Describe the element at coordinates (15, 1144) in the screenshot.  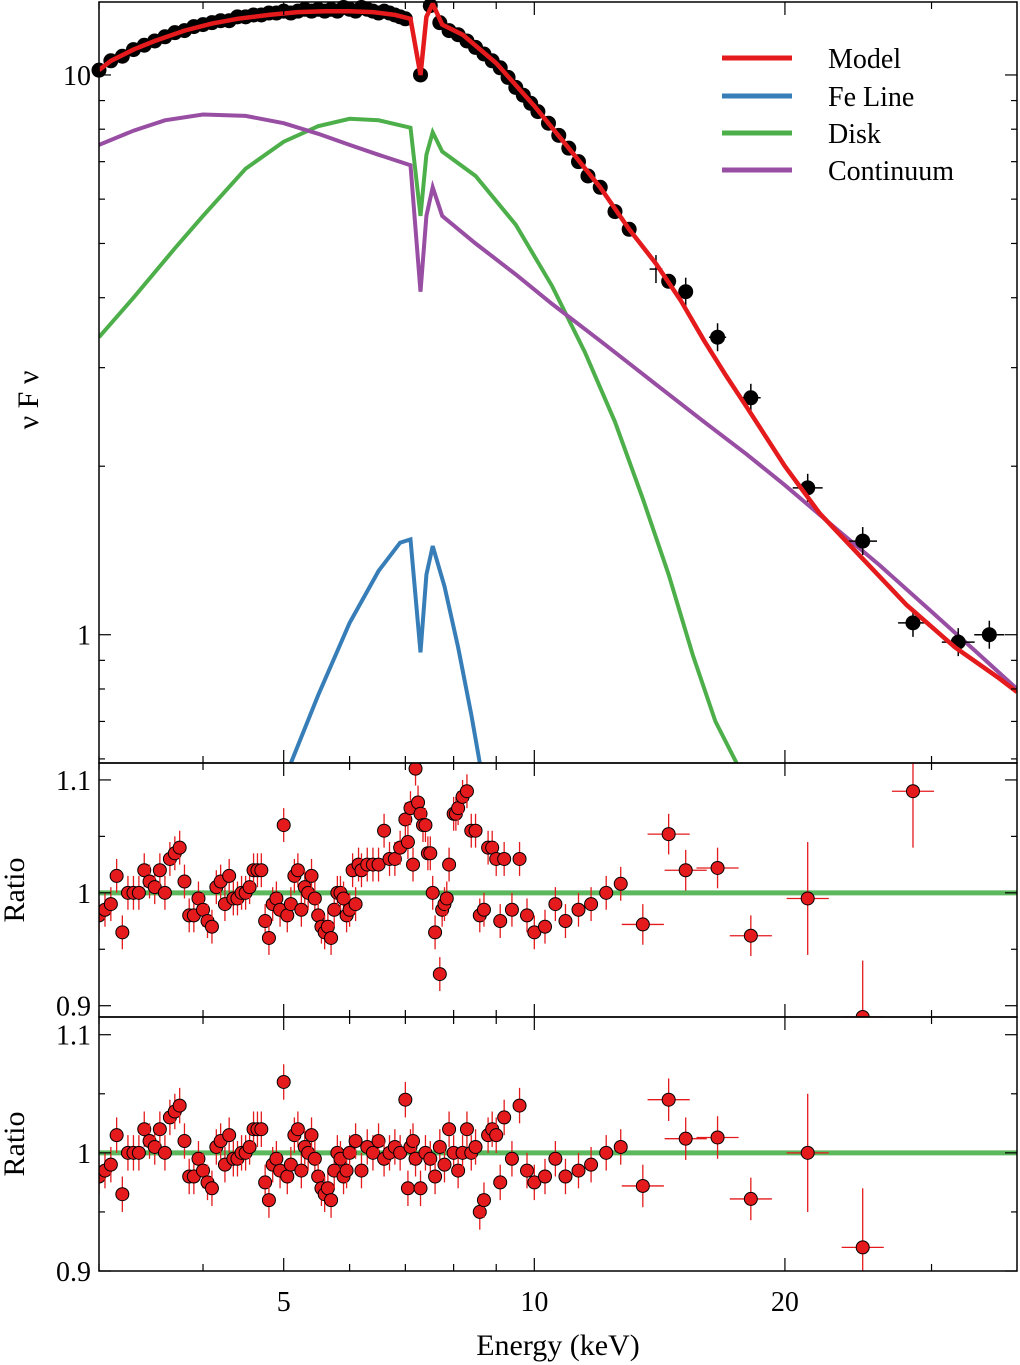
I see `ratio-2-ylabel: Ratio` at that location.